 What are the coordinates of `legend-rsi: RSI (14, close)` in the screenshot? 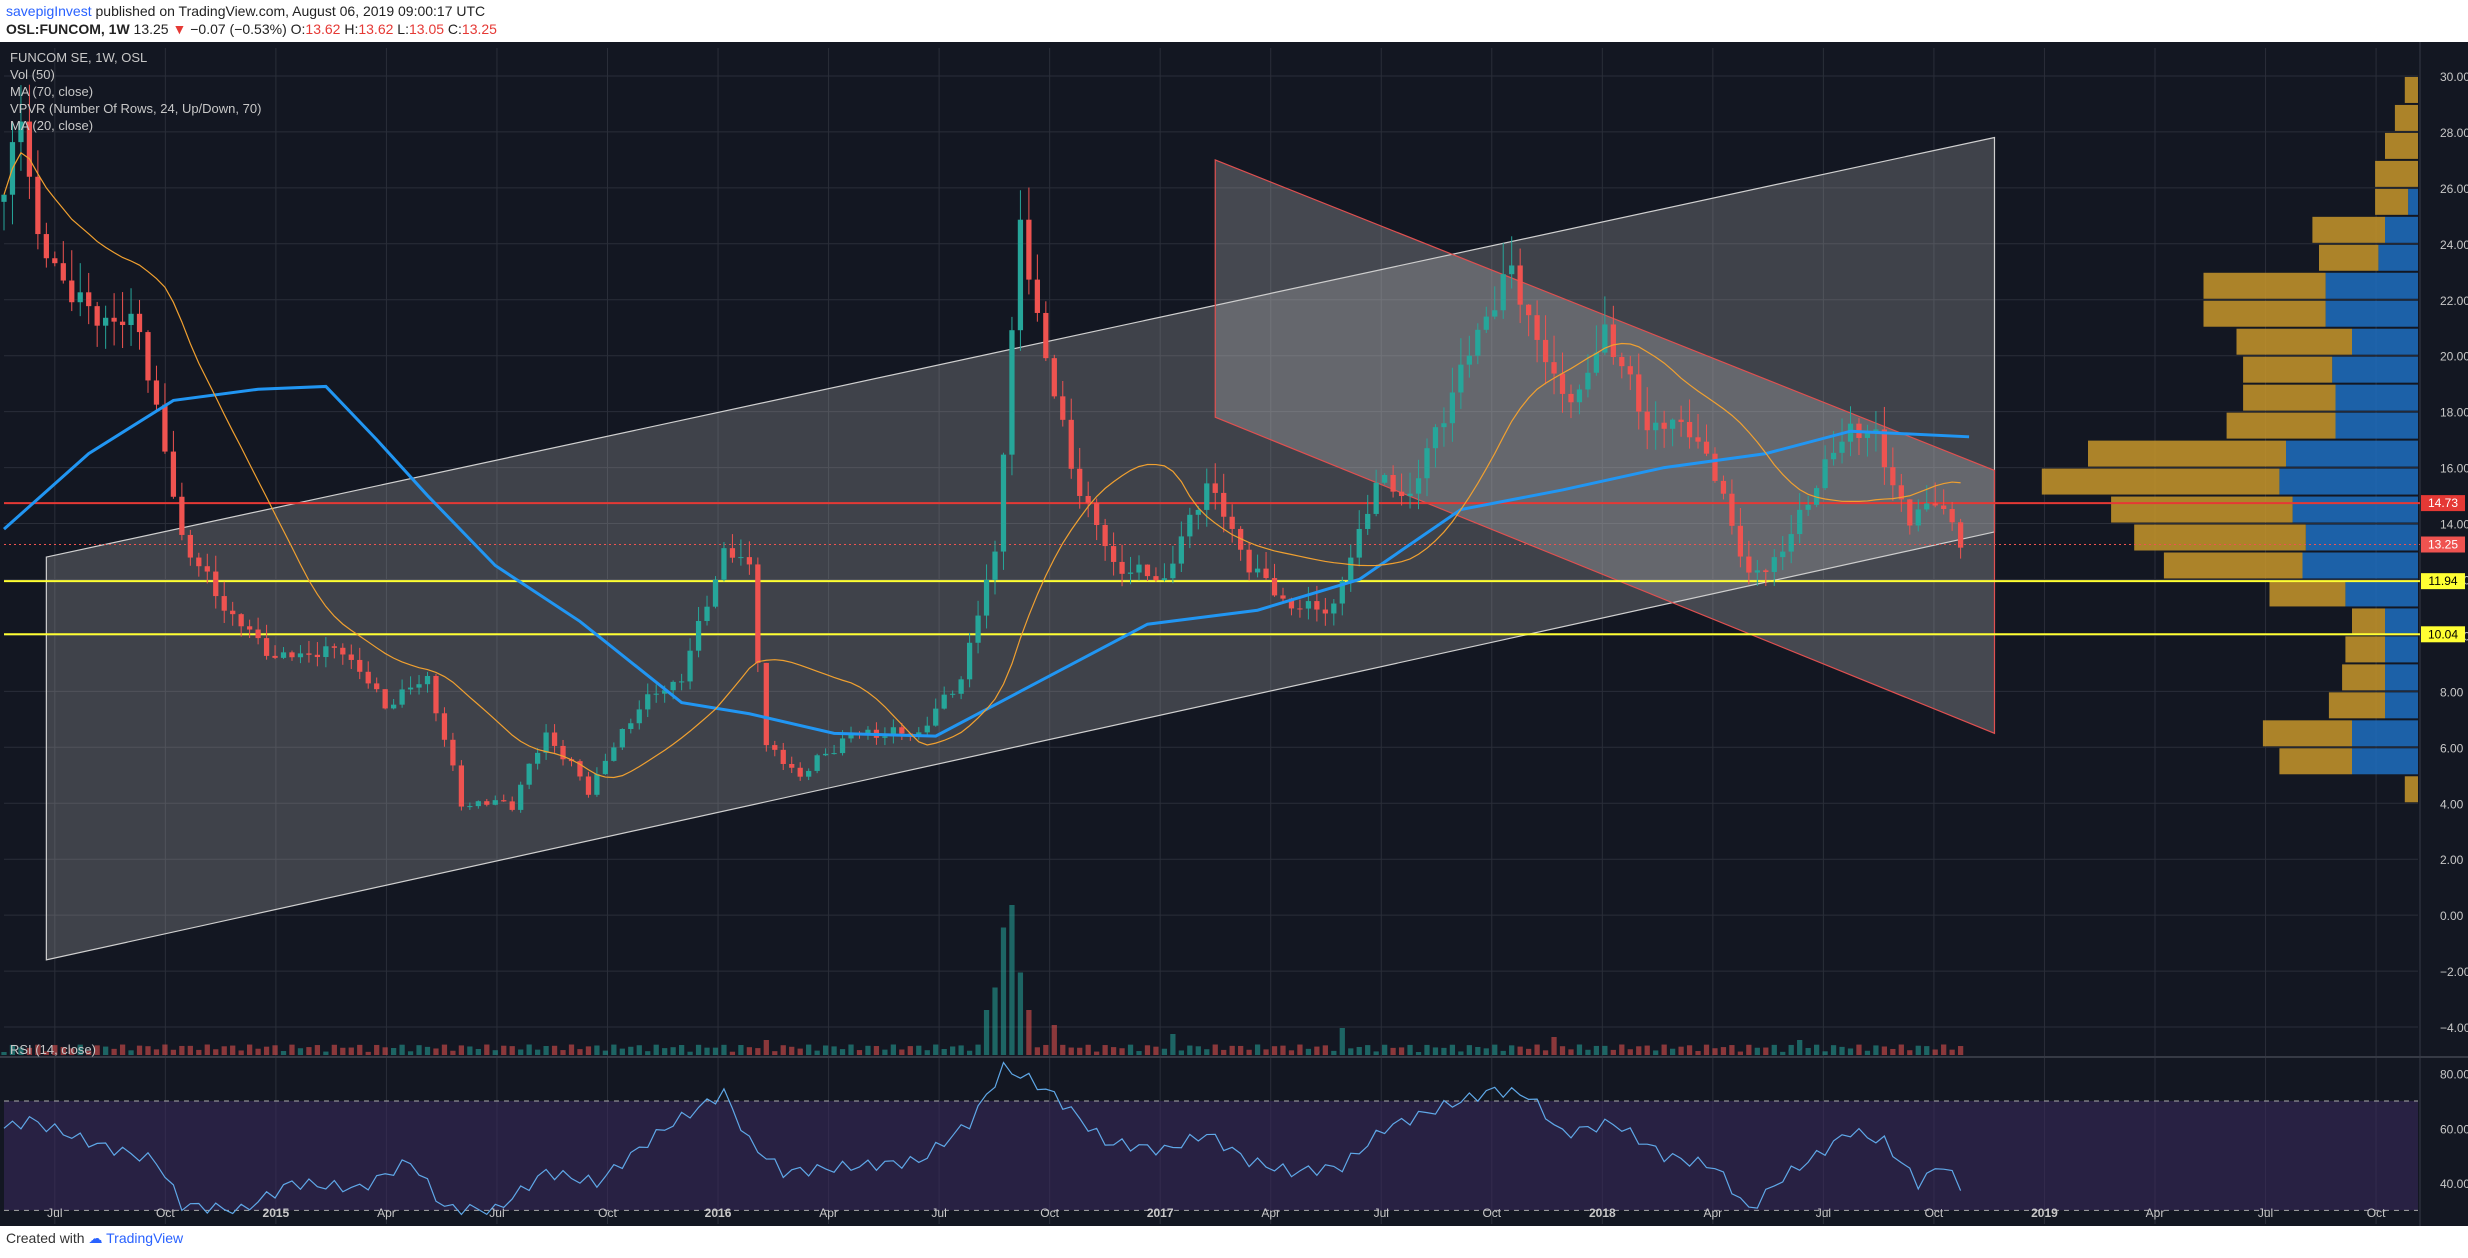 It's located at (53, 1049).